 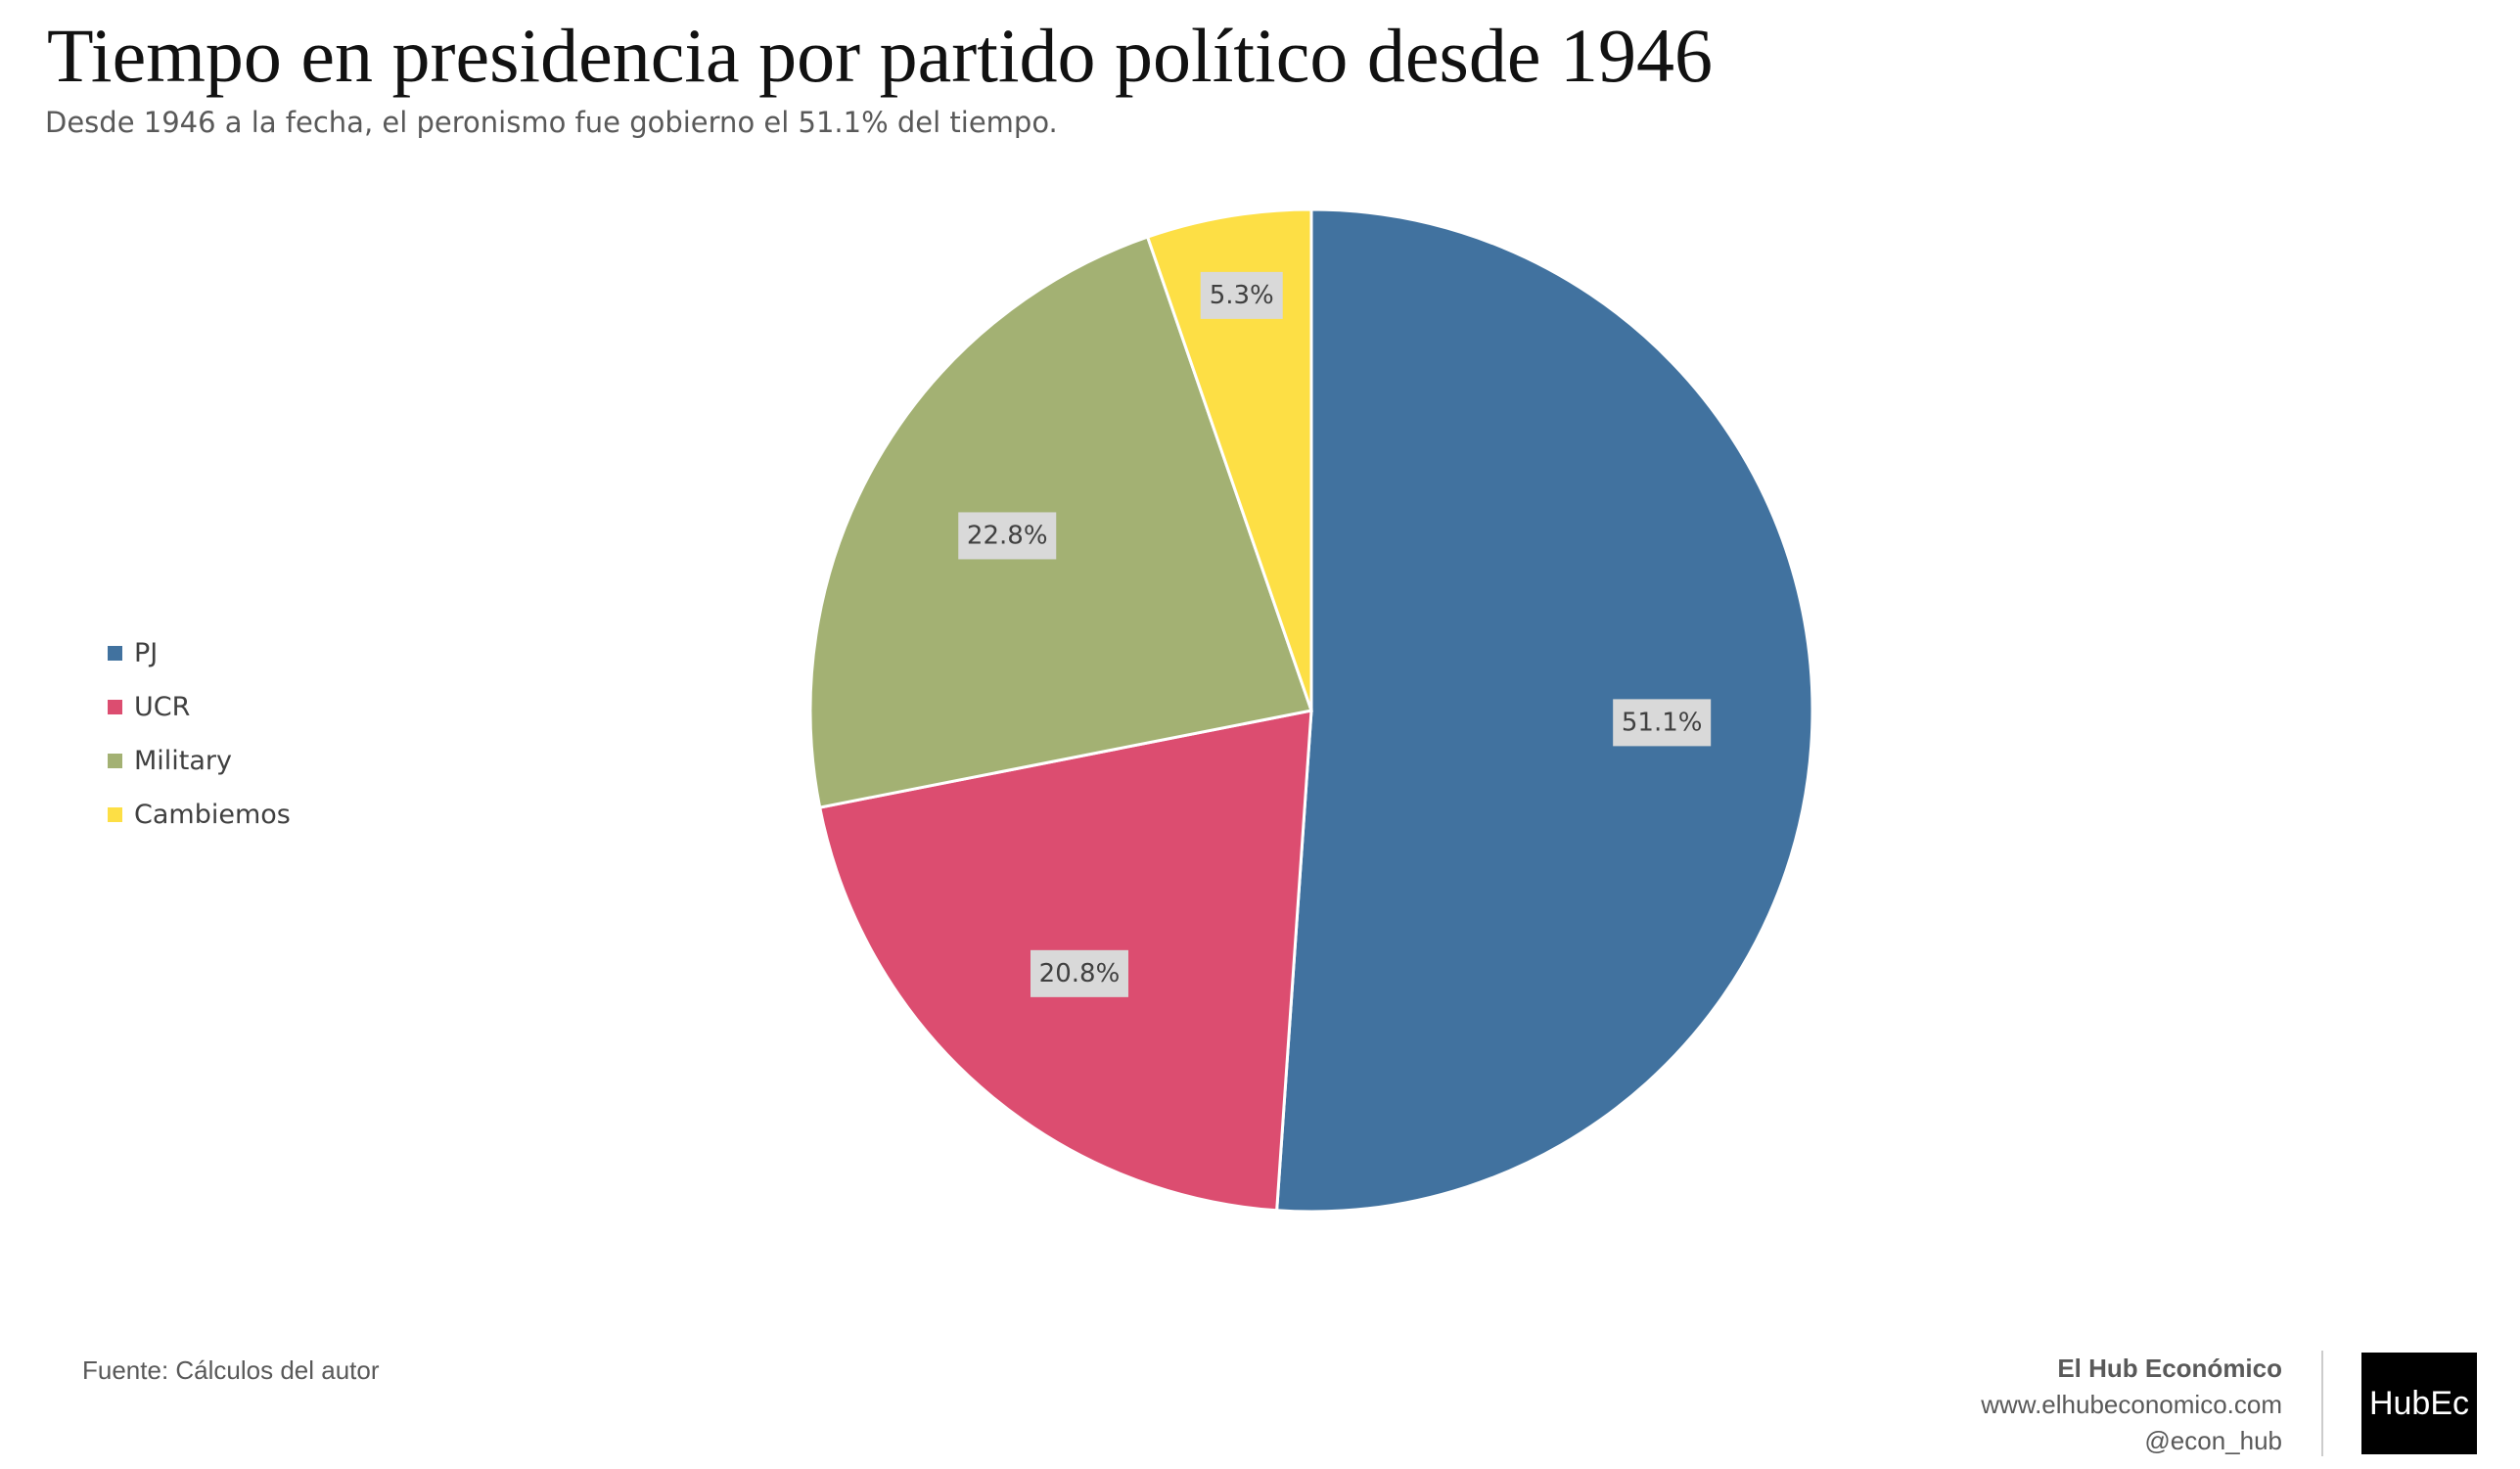 I want to click on data-label-text-ucr: 20.8%, so click(x=1080, y=973).